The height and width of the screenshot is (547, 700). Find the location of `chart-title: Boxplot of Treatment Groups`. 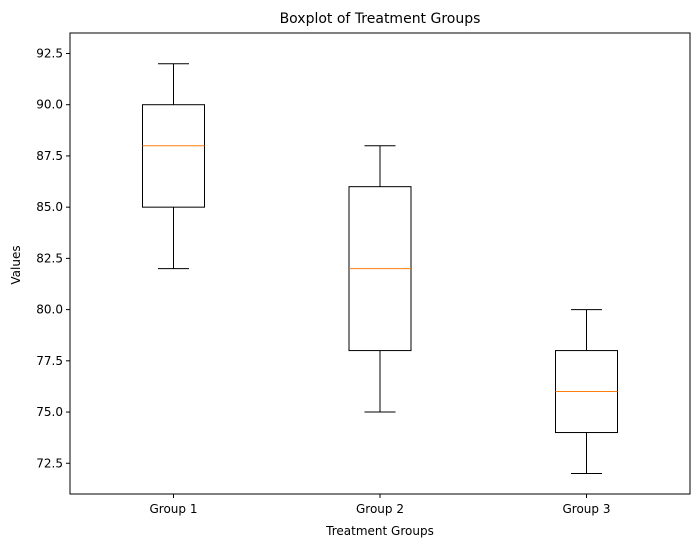

chart-title: Boxplot of Treatment Groups is located at coordinates (380, 19).